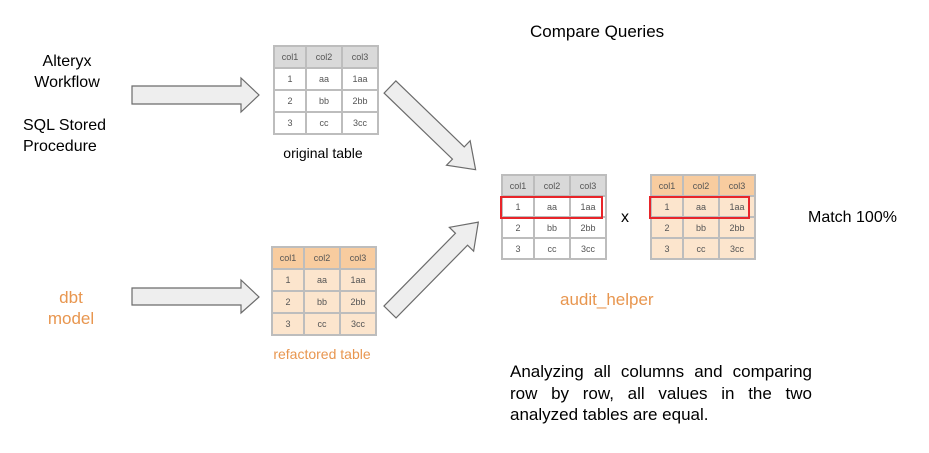 This screenshot has width=929, height=453. What do you see at coordinates (71, 308) in the screenshot?
I see `dbt-model-label: dbt model` at bounding box center [71, 308].